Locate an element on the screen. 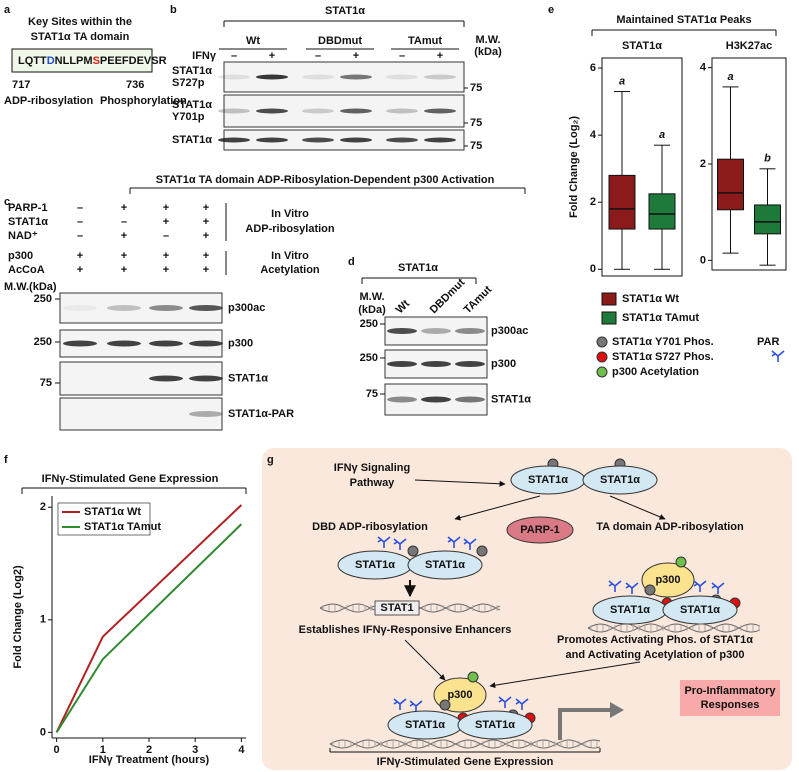  text: Promotes Activating Phos. of STAT1α is located at coordinates (655, 640).